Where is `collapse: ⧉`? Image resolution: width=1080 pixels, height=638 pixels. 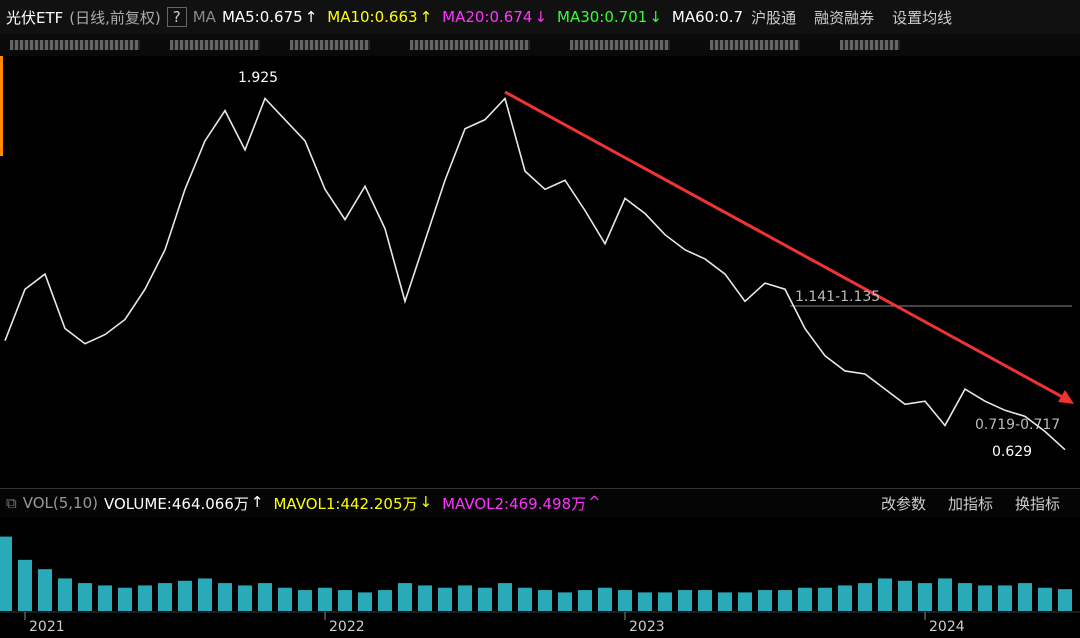
collapse: ⧉ is located at coordinates (11, 503).